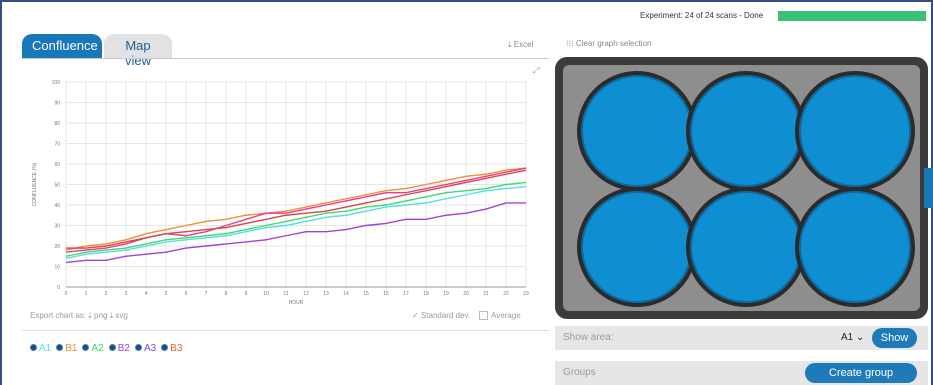 The image size is (933, 385). What do you see at coordinates (246, 294) in the screenshot?
I see `x-tick-label: 9` at bounding box center [246, 294].